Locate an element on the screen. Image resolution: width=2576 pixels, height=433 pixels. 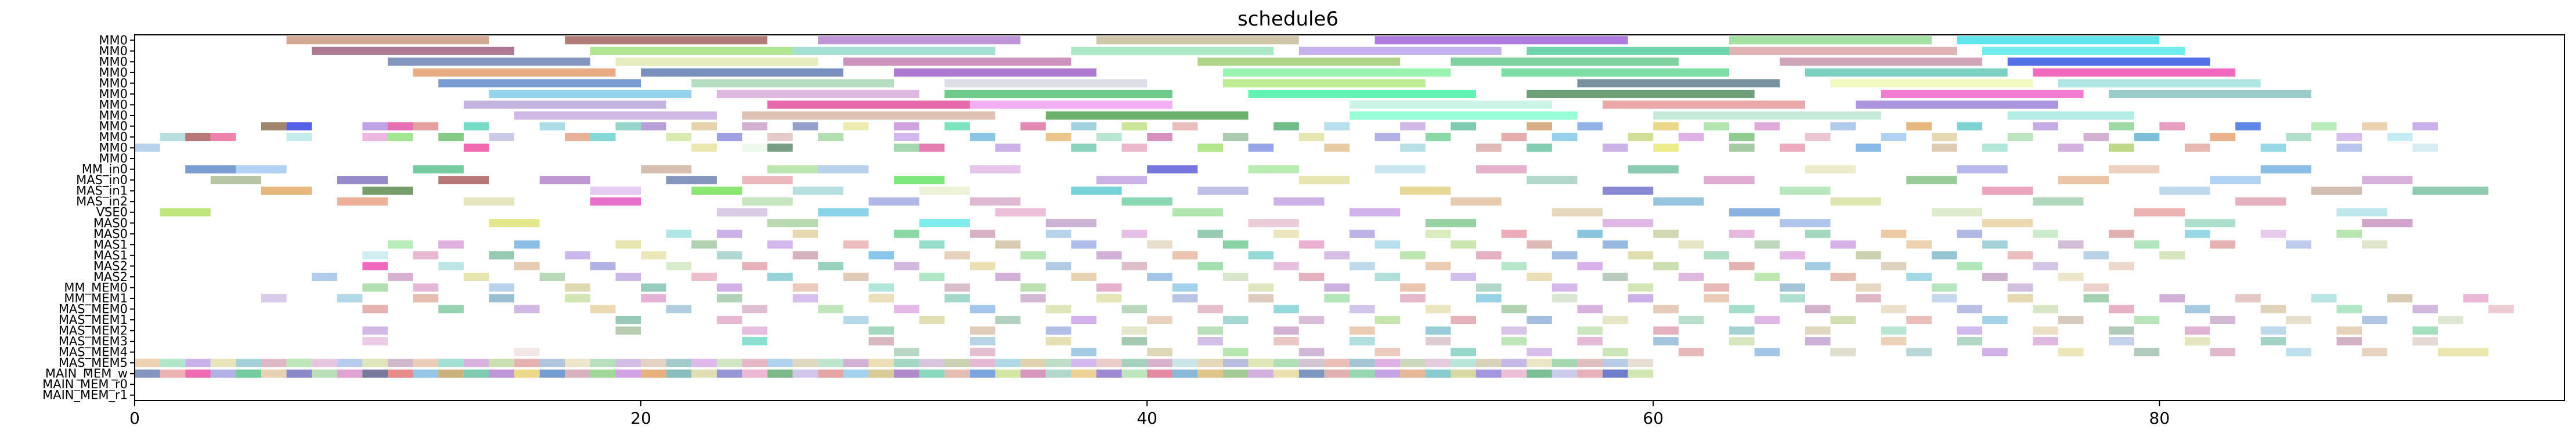
y-tick-label: MM0 is located at coordinates (114, 115).